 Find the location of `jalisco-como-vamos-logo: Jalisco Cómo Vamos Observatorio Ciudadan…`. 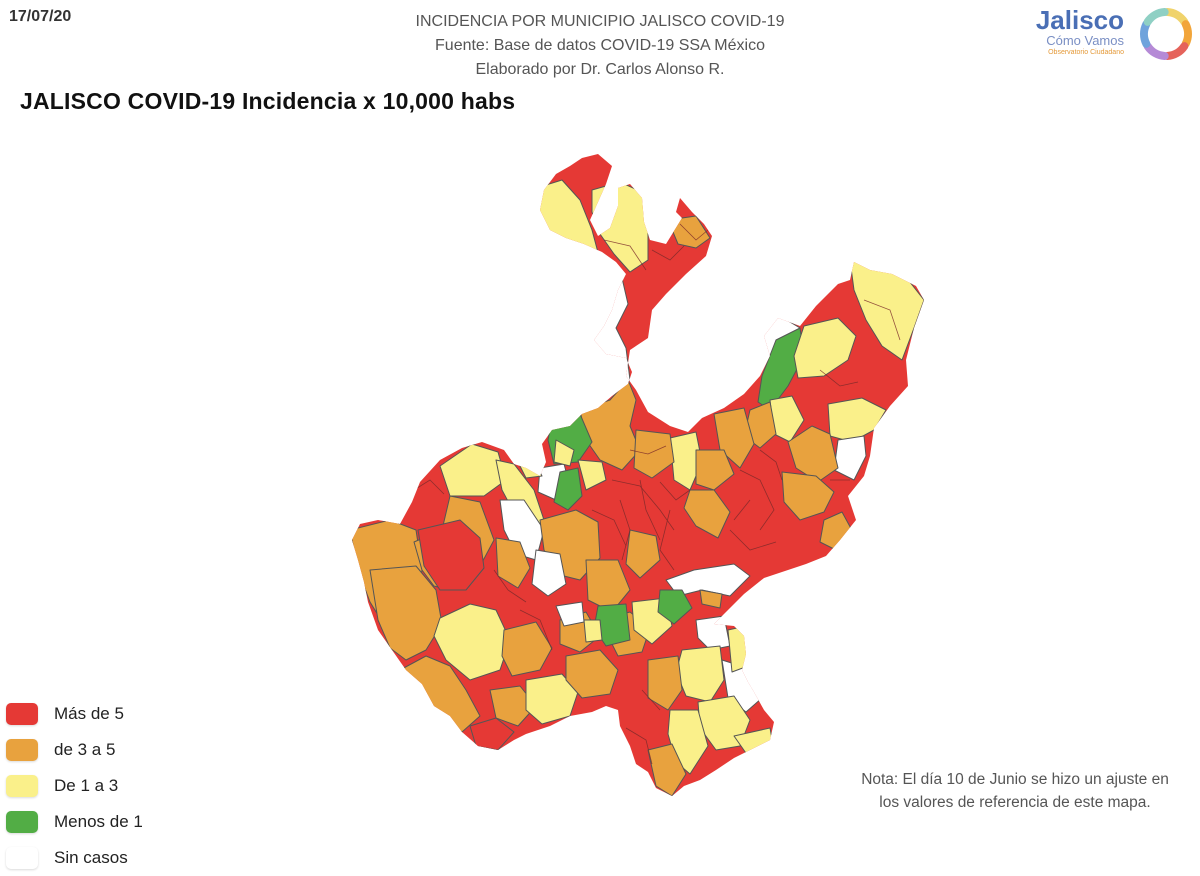

jalisco-como-vamos-logo: Jalisco Cómo Vamos Observatorio Ciudadan… is located at coordinates (1115, 33).